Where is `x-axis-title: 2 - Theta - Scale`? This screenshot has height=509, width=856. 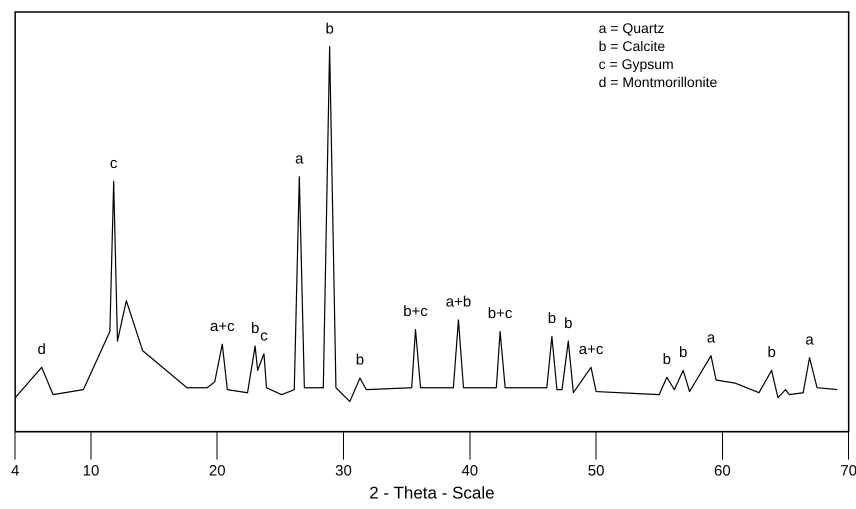 x-axis-title: 2 - Theta - Scale is located at coordinates (432, 492).